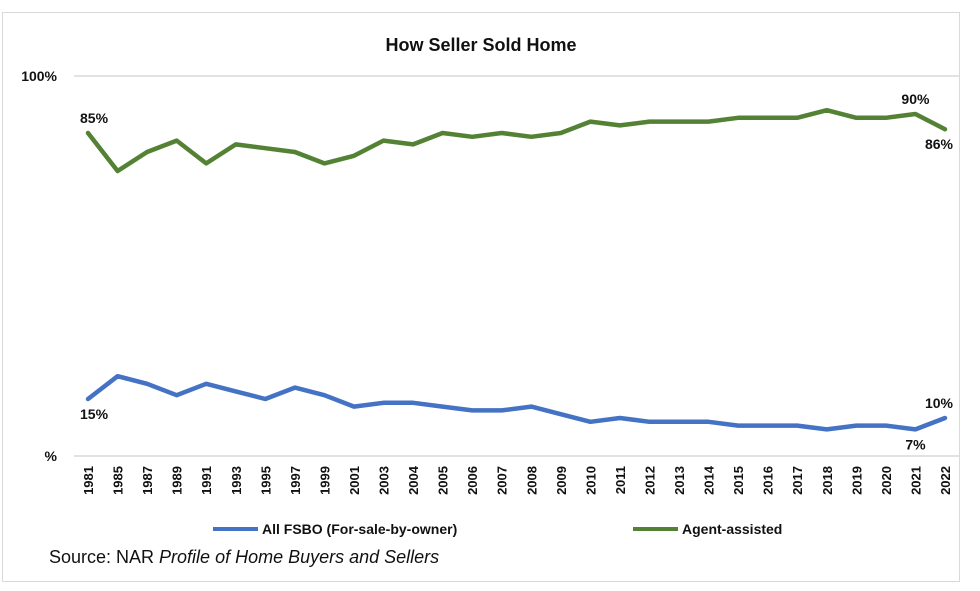  What do you see at coordinates (88, 480) in the screenshot?
I see `x-tick-label: 1981` at bounding box center [88, 480].